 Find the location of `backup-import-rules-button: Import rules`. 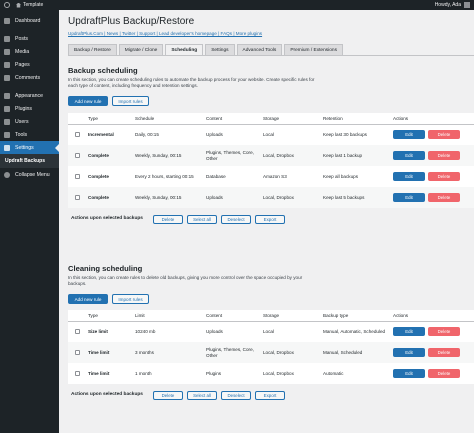

backup-import-rules-button: Import rules is located at coordinates (130, 101).